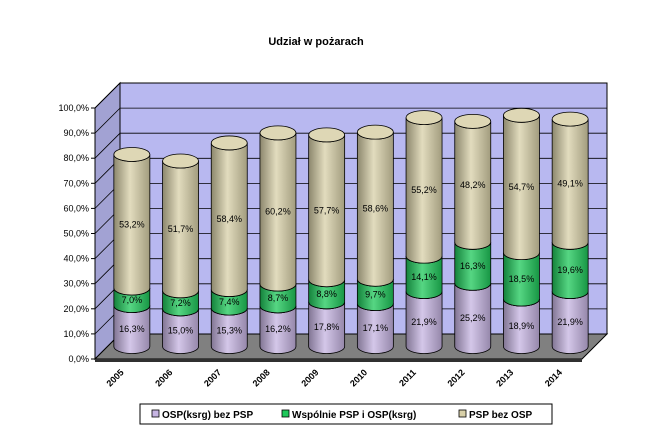 The height and width of the screenshot is (442, 660). Describe the element at coordinates (132, 300) in the screenshot. I see `data-label-2005-series-2: 7,0%` at that location.